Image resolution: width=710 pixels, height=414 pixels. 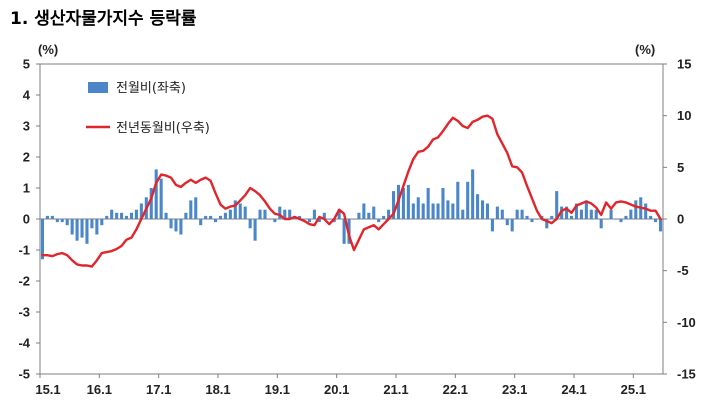 What do you see at coordinates (47, 389) in the screenshot?
I see `x-tick-label: 15.1` at bounding box center [47, 389].